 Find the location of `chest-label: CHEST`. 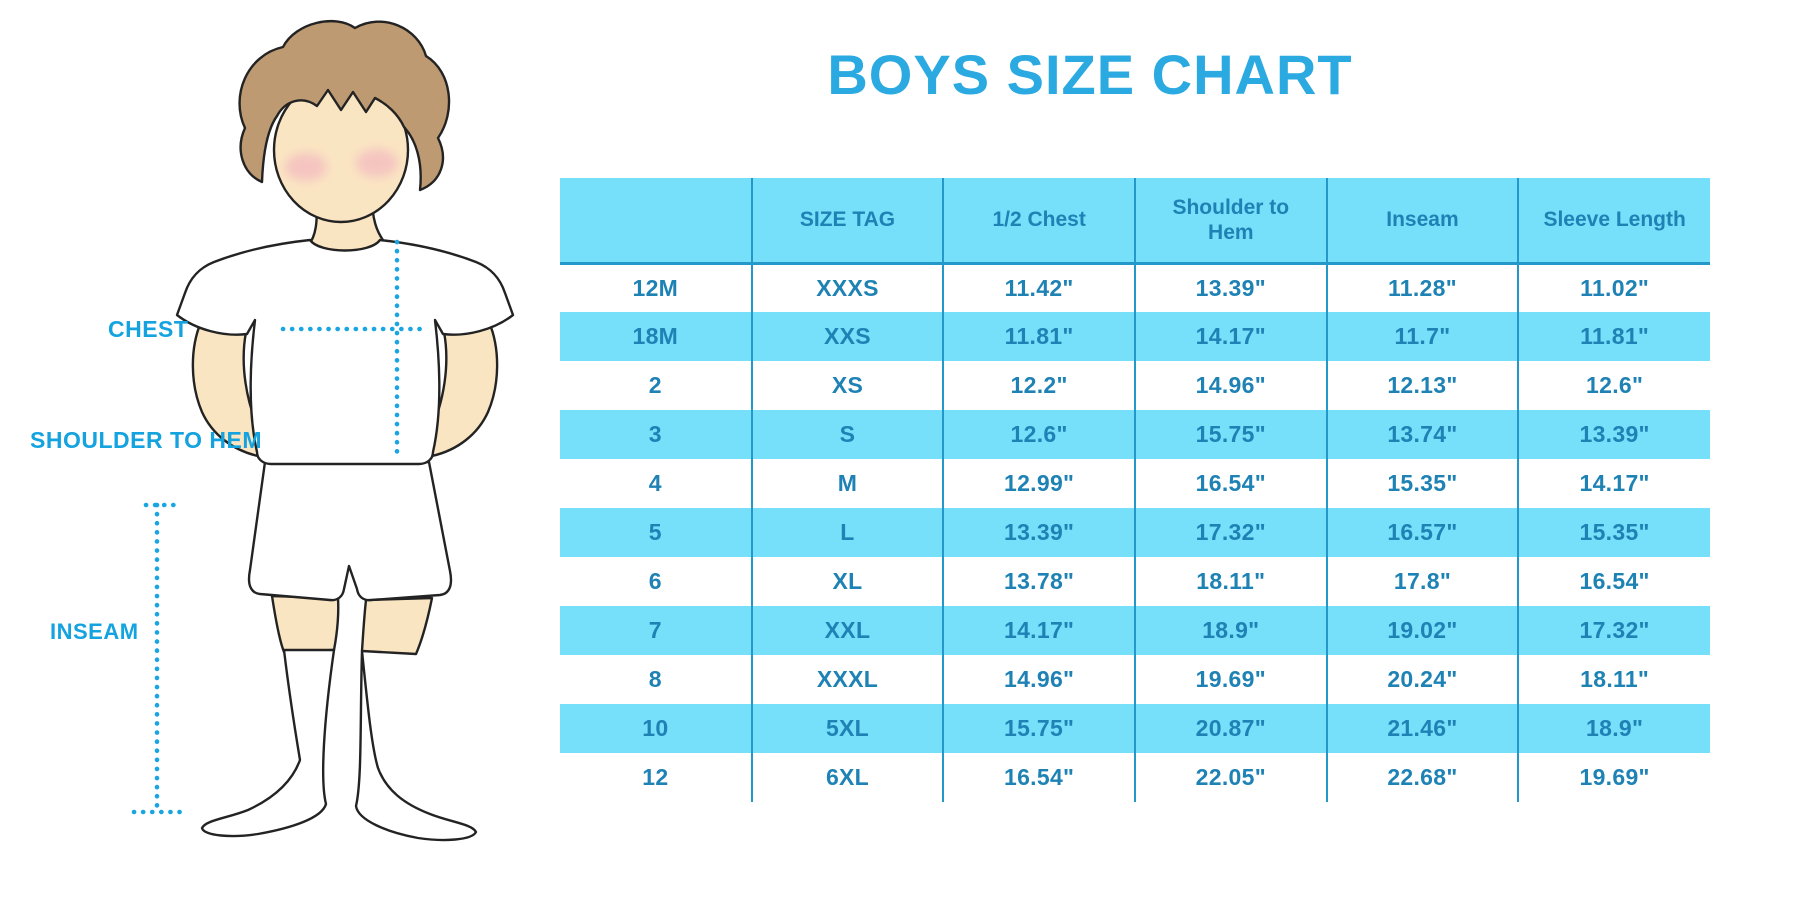

chest-label: CHEST is located at coordinates (148, 329).